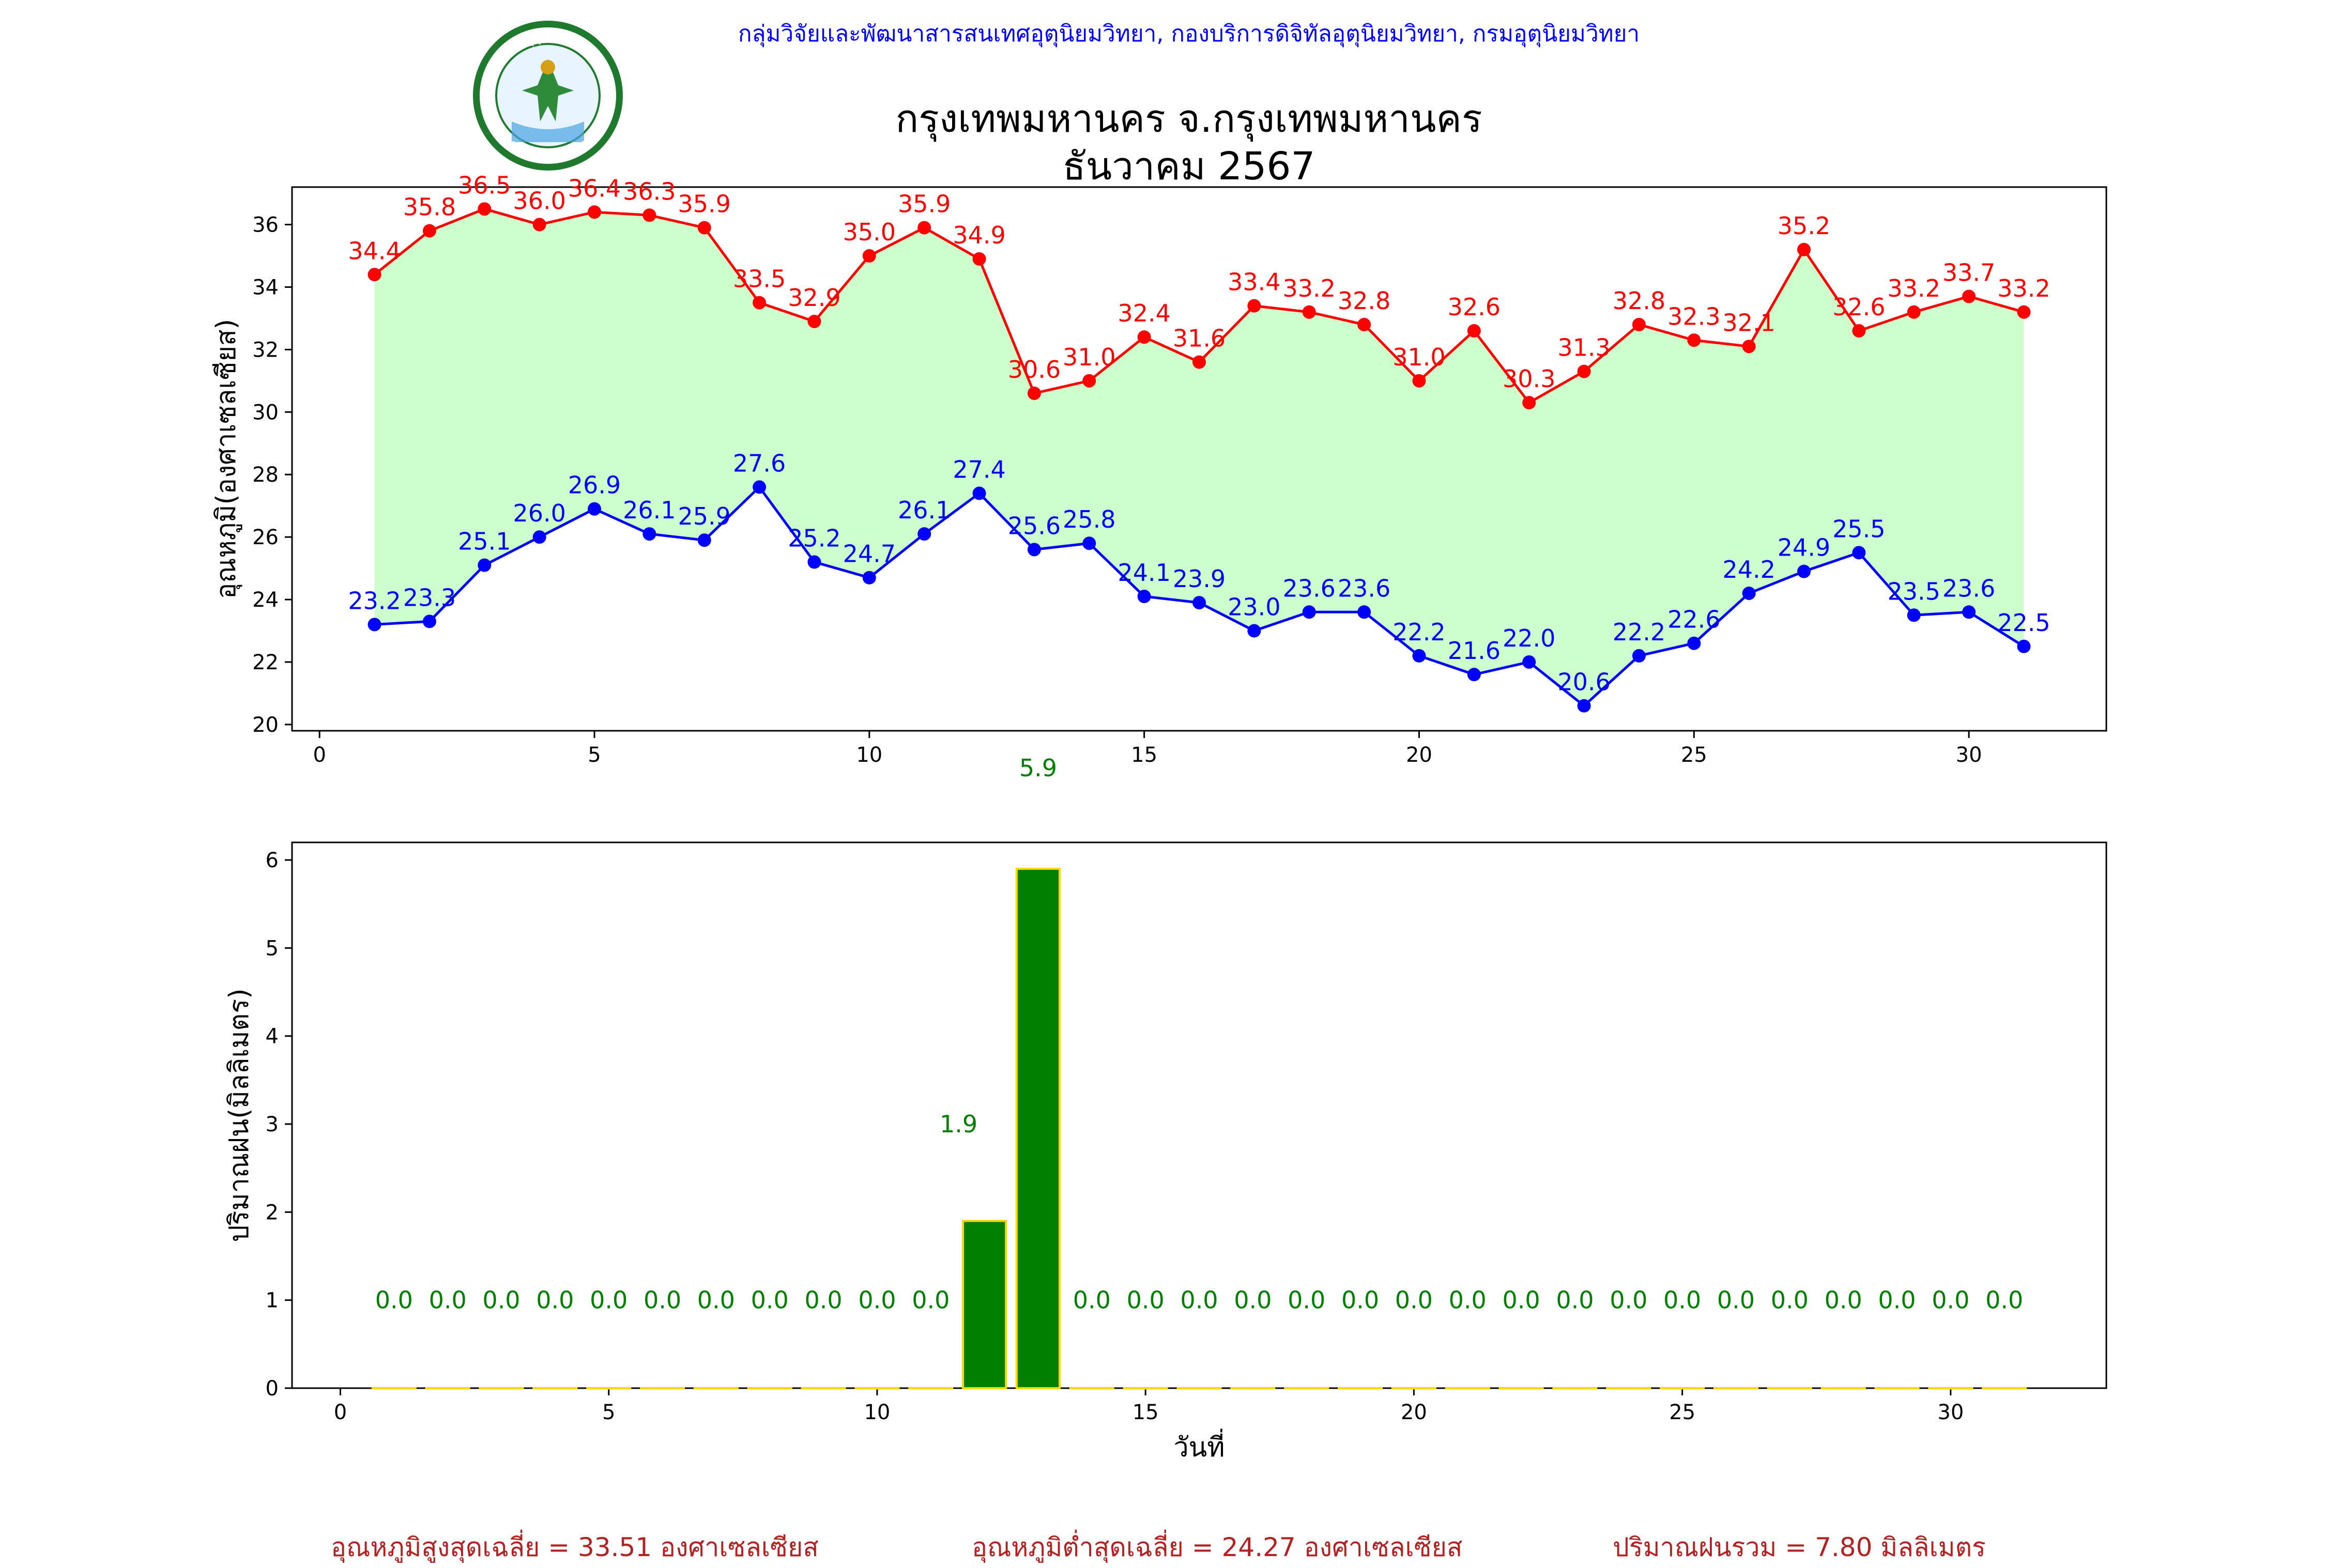  Describe the element at coordinates (1968, 273) in the screenshot. I see `temperature-max-data-label: 33.7` at that location.